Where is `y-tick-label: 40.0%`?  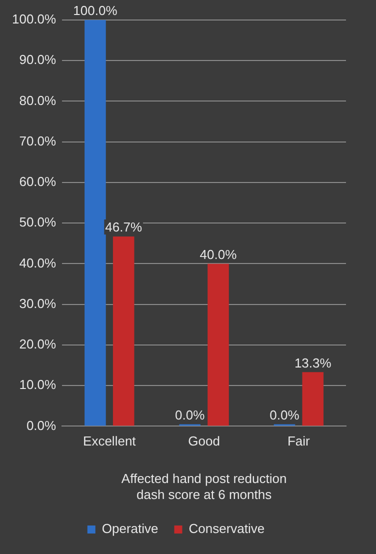 y-tick-label: 40.0% is located at coordinates (38, 262).